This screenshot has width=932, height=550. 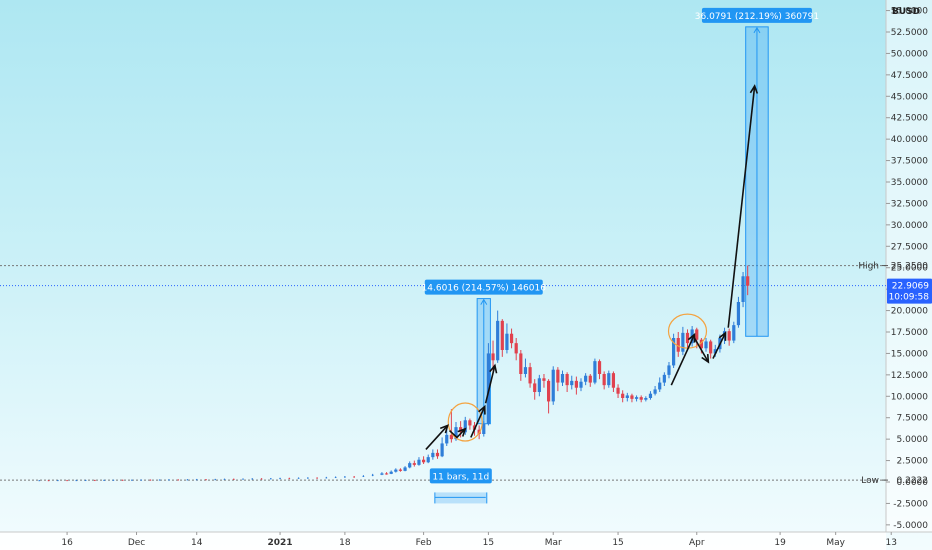 I want to click on y-tick-label: 2.5000, so click(x=913, y=462).